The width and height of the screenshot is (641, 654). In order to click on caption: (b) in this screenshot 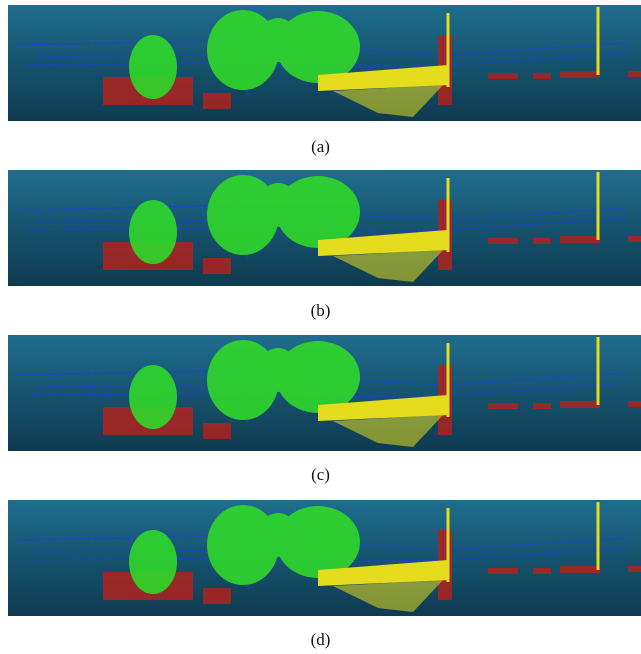, I will do `click(320, 310)`.